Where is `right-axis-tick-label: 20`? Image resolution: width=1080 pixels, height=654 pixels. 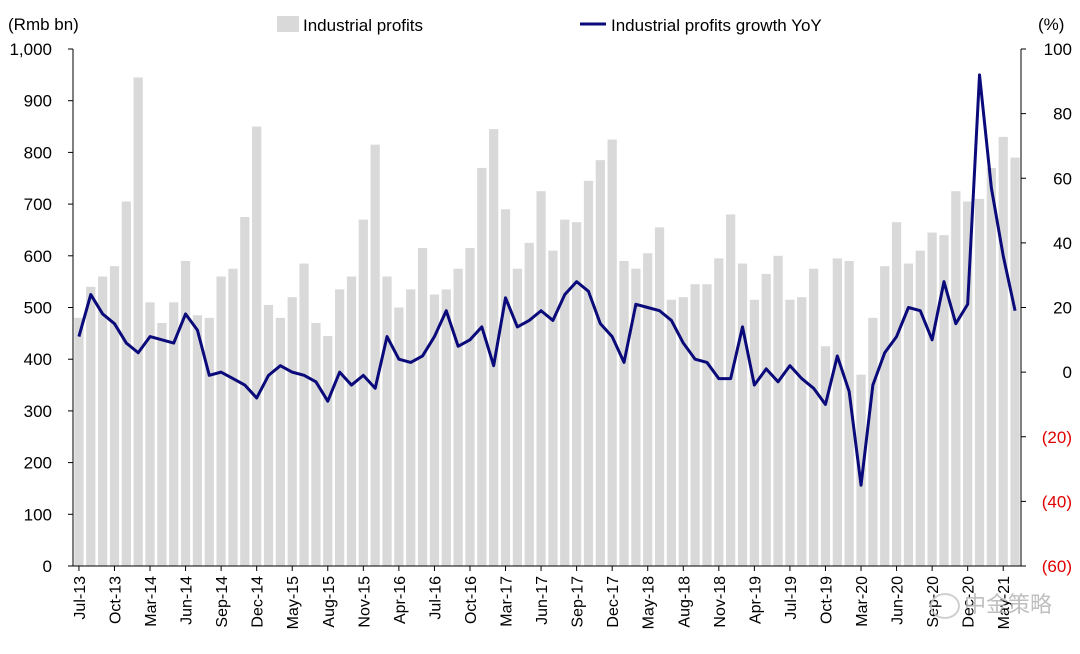 right-axis-tick-label: 20 is located at coordinates (1062, 308).